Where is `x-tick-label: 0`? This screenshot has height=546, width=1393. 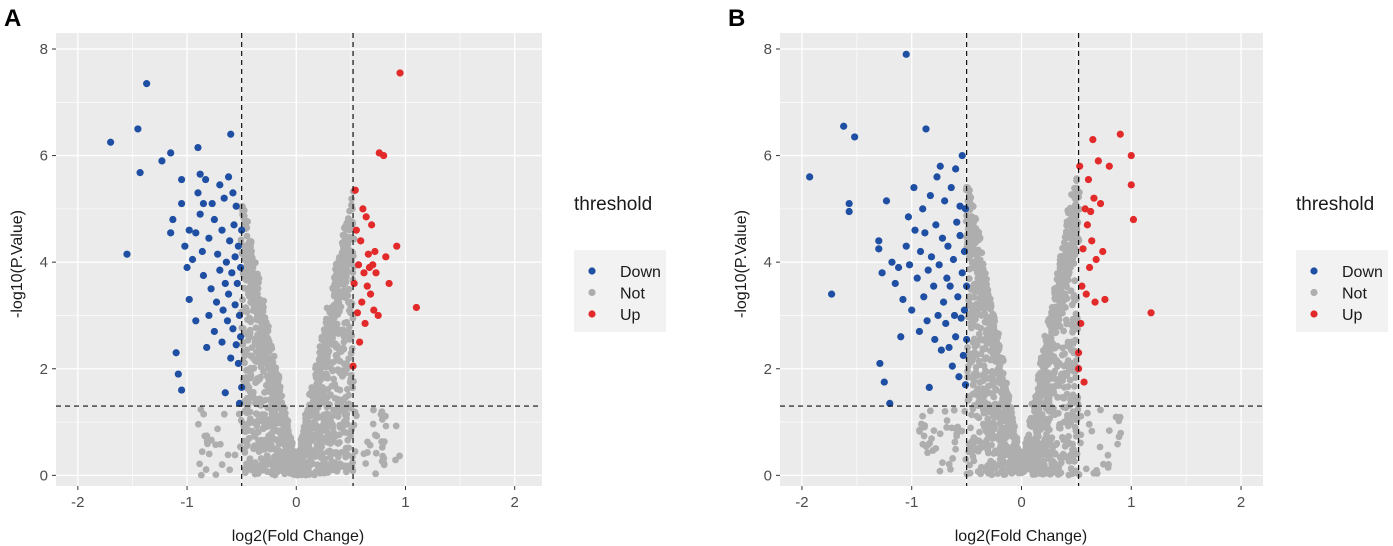 x-tick-label: 0 is located at coordinates (1021, 502).